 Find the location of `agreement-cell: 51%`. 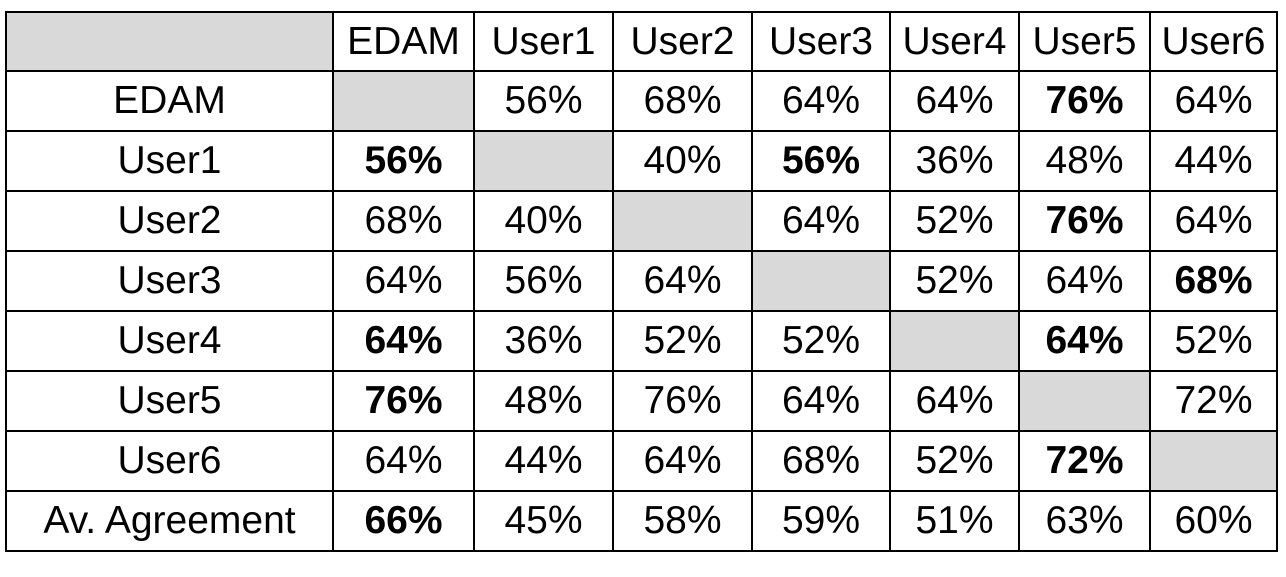

agreement-cell: 51% is located at coordinates (954, 521).